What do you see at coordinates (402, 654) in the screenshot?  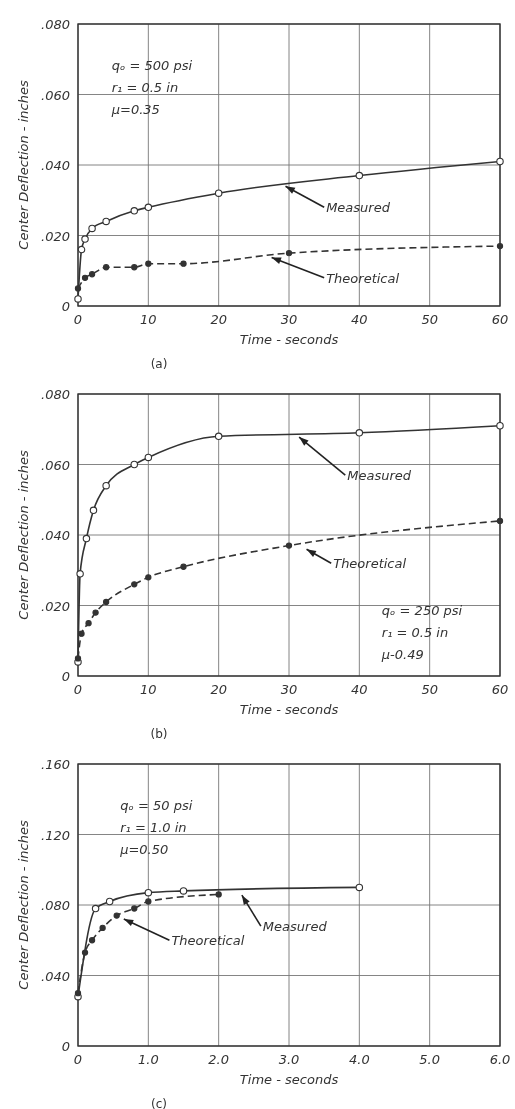 I see `annotation: μ-0.49` at bounding box center [402, 654].